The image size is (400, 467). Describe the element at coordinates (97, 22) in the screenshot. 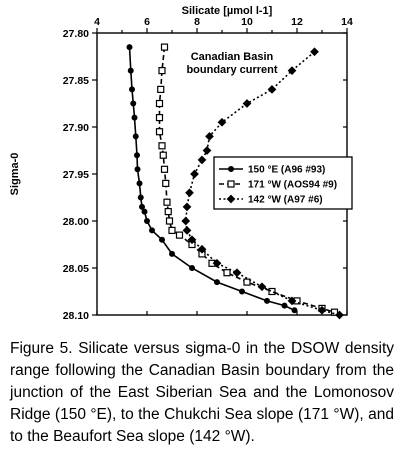

I see `x-tick-label: 4` at that location.